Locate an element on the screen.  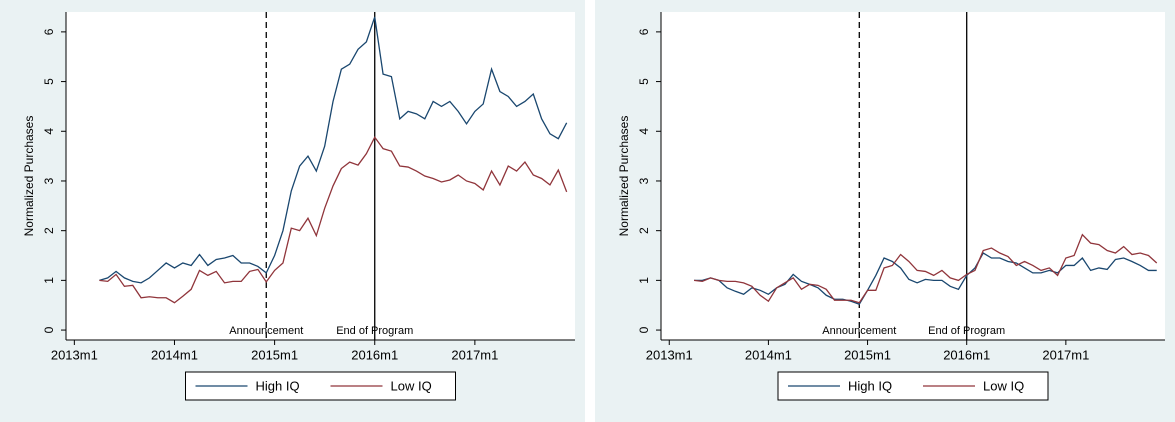
legend-box is located at coordinates (913, 386).